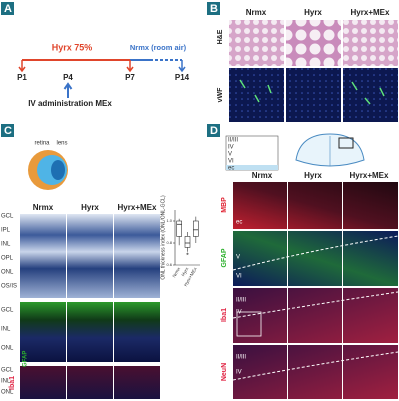 The height and width of the screenshot is (401, 399). What do you see at coordinates (6, 231) in the screenshot?
I see `layer-label: IPL` at bounding box center [6, 231].